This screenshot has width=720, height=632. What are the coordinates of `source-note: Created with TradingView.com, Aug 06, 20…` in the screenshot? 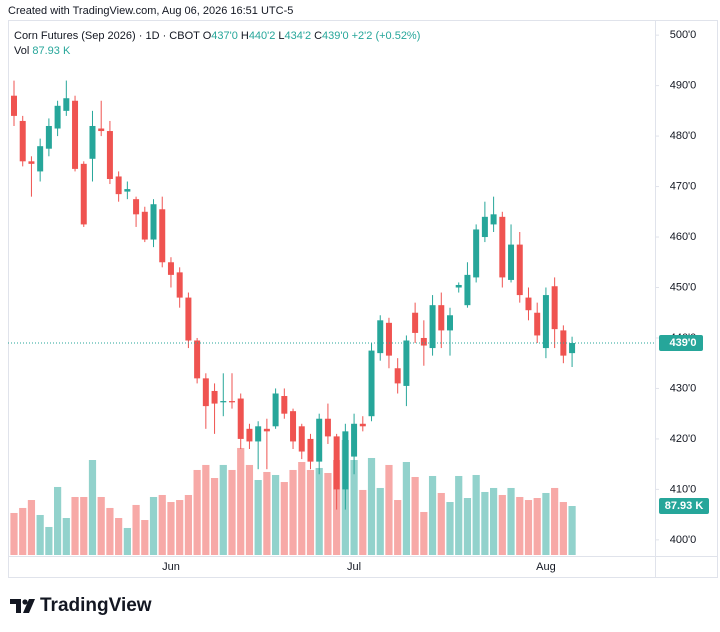 It's located at (151, 11).